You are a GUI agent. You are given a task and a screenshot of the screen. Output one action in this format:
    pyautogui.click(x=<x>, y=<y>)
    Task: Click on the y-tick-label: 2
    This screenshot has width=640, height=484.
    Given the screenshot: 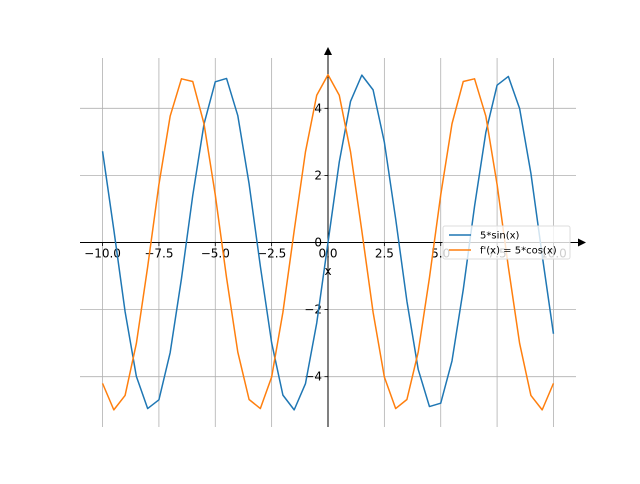 What is the action you would take?
    pyautogui.click(x=318, y=175)
    